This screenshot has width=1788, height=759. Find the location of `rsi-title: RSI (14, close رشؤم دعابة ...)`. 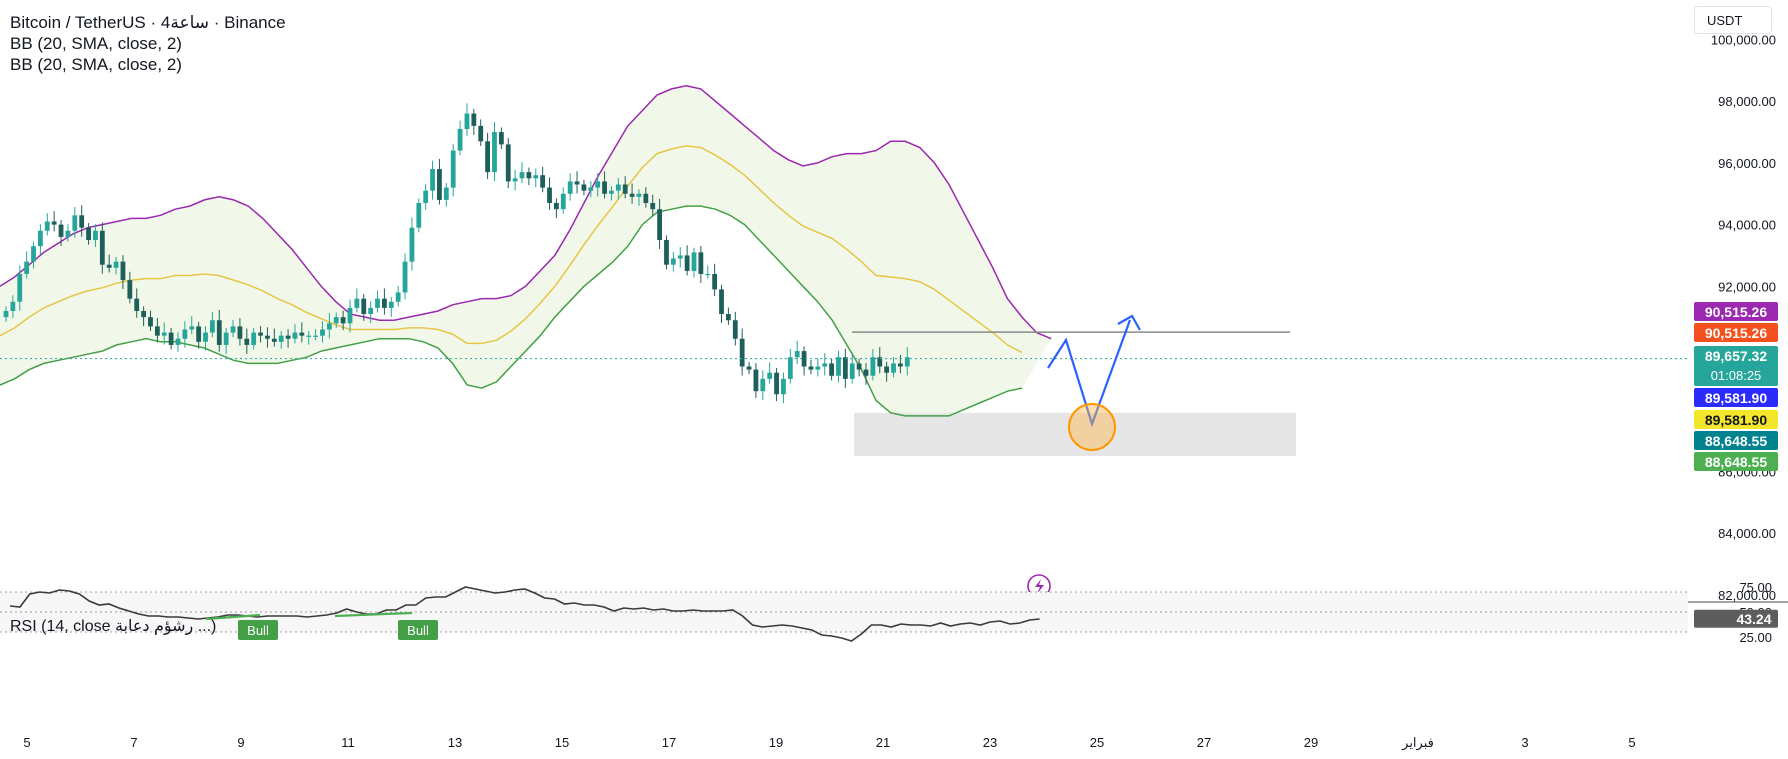

rsi-title: RSI (14, close رشؤم دعابة ...) is located at coordinates (113, 626).